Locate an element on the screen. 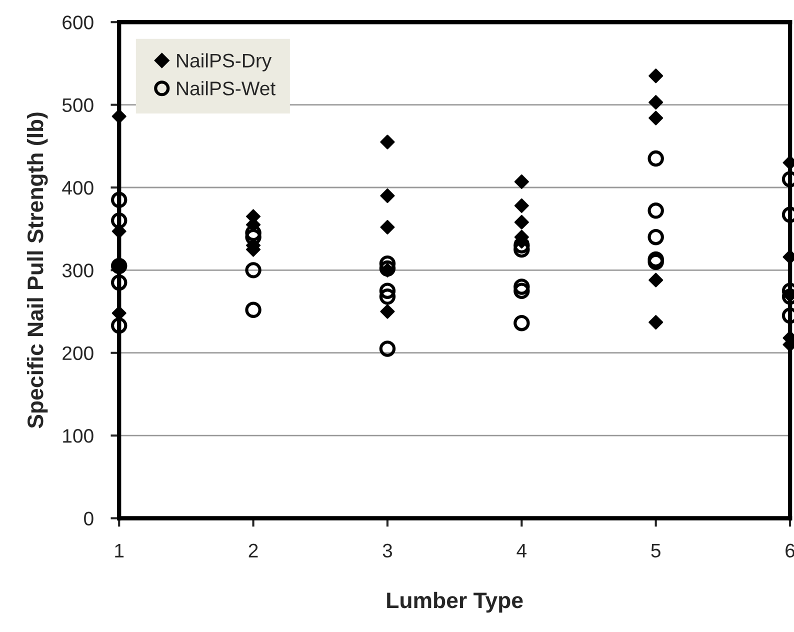 This screenshot has height=632, width=794. y-tick-label: 300 is located at coordinates (78, 271).